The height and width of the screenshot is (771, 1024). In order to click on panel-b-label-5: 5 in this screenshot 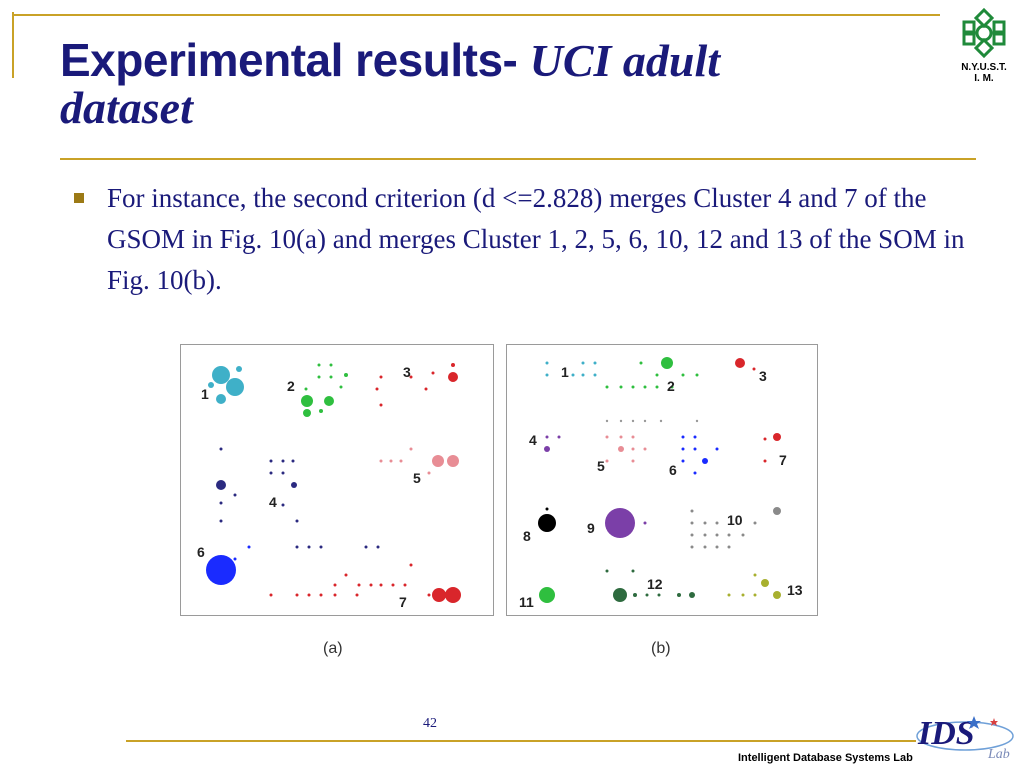, I will do `click(601, 466)`.